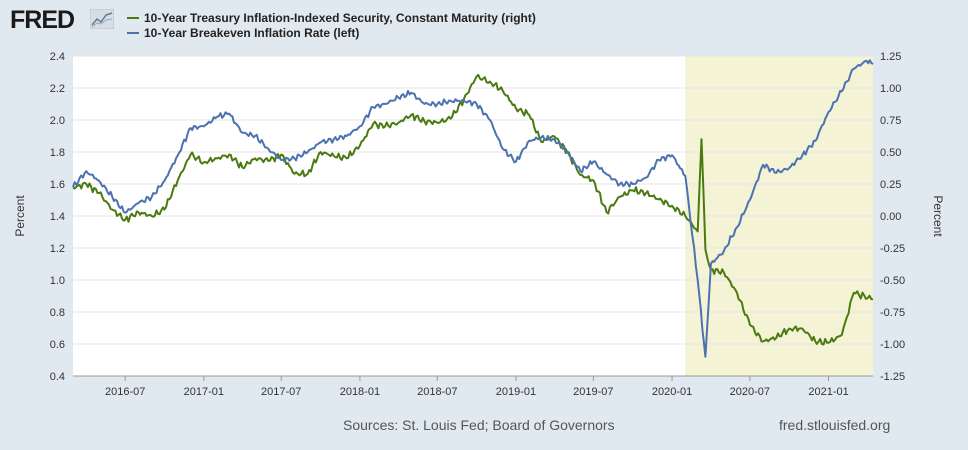 The image size is (968, 450). I want to click on x-tick-label: 2018-07, so click(437, 392).